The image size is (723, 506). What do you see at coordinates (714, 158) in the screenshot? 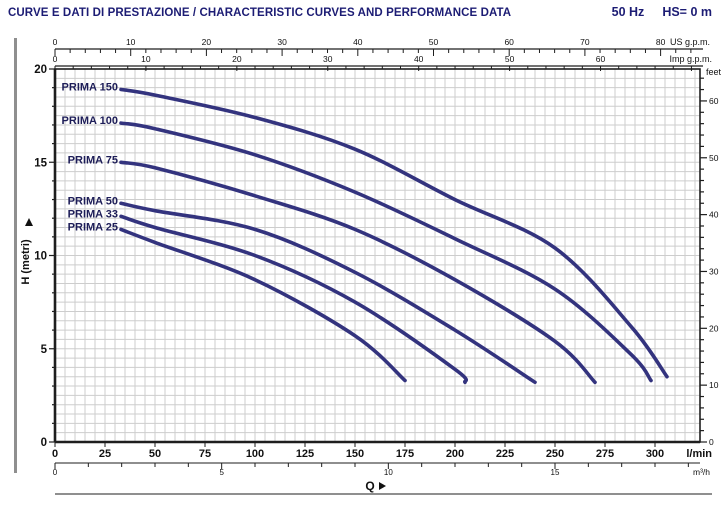
I see `feet-tick-label: 50` at bounding box center [714, 158].